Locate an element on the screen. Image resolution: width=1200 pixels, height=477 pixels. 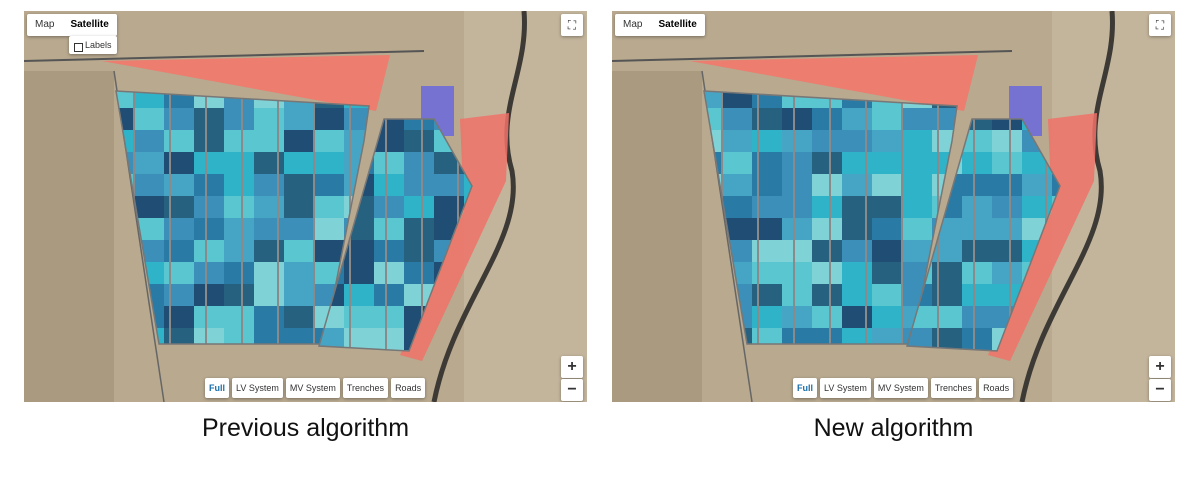
checkbox is located at coordinates (78, 47).